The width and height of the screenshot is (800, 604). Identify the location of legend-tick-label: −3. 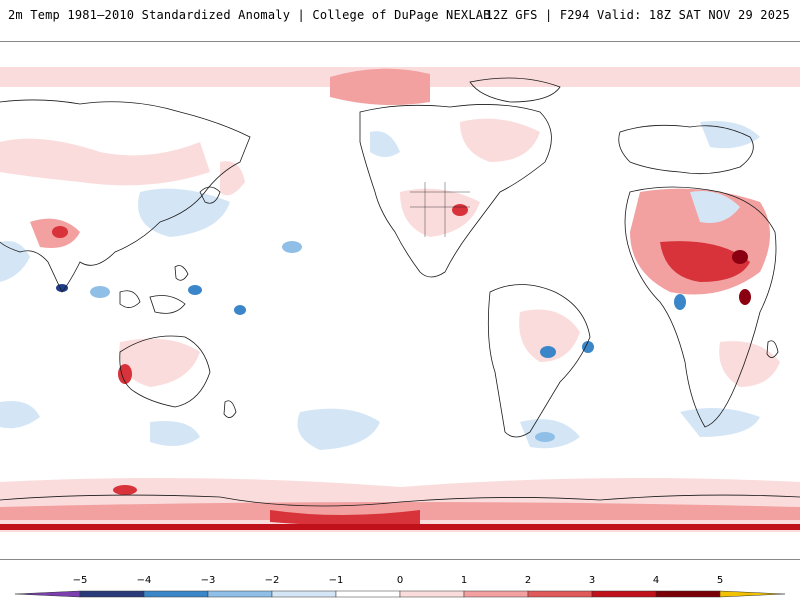
(208, 580).